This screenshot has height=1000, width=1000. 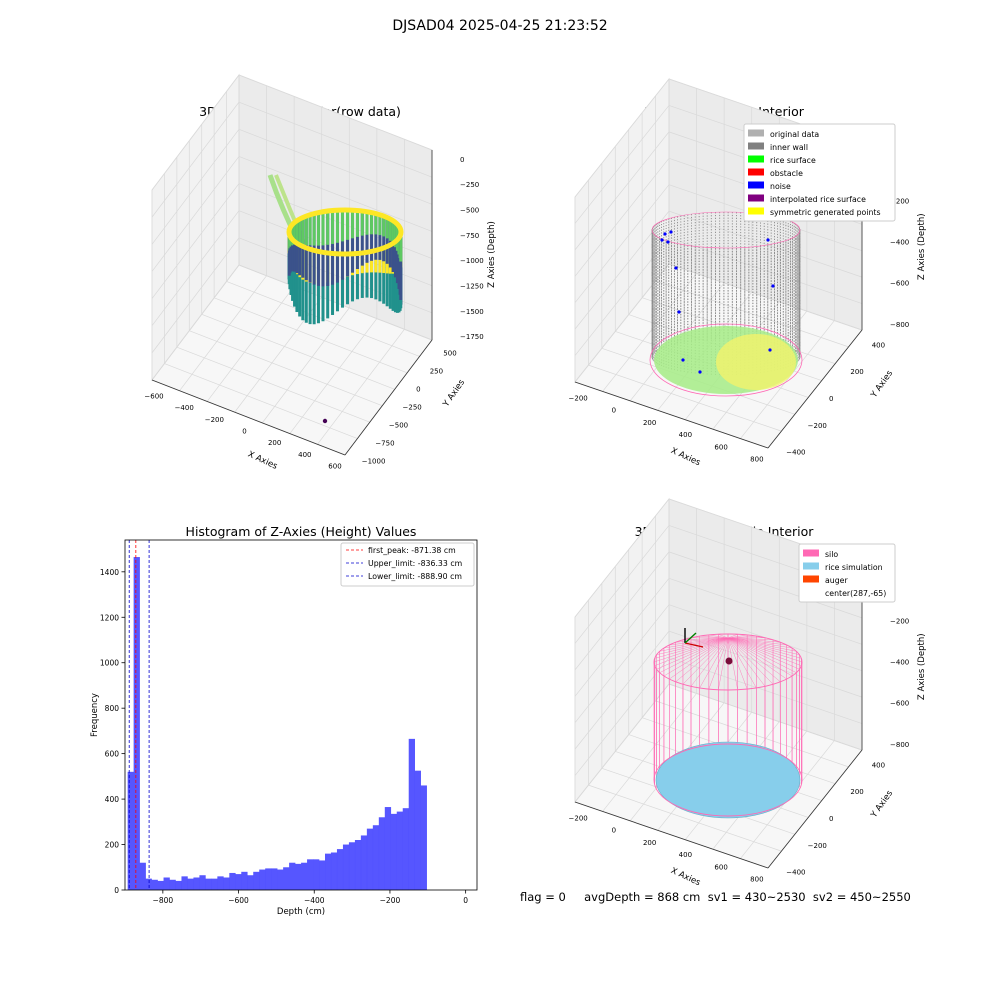 I want to click on z-tick-label: −500, so click(x=469, y=211).